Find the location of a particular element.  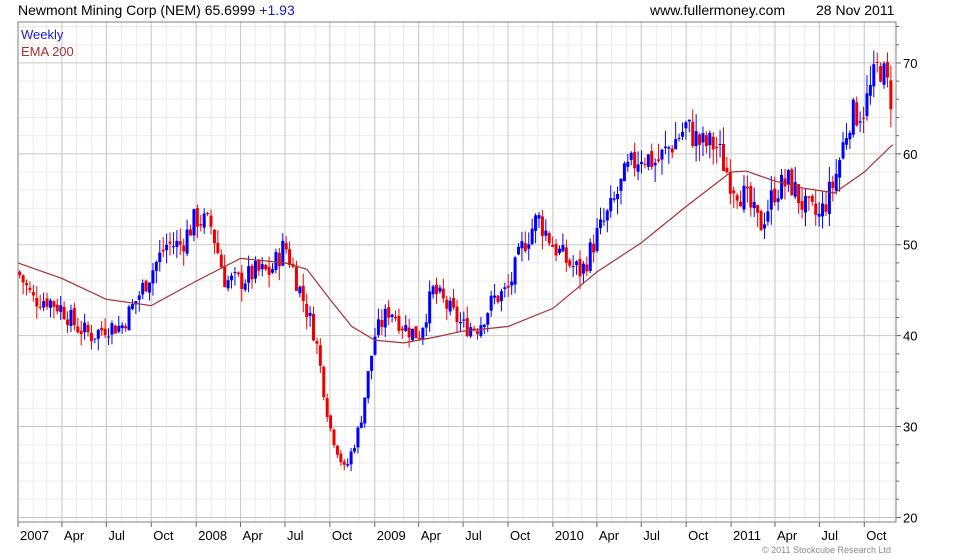

x-tick-label: 2011 is located at coordinates (747, 535).